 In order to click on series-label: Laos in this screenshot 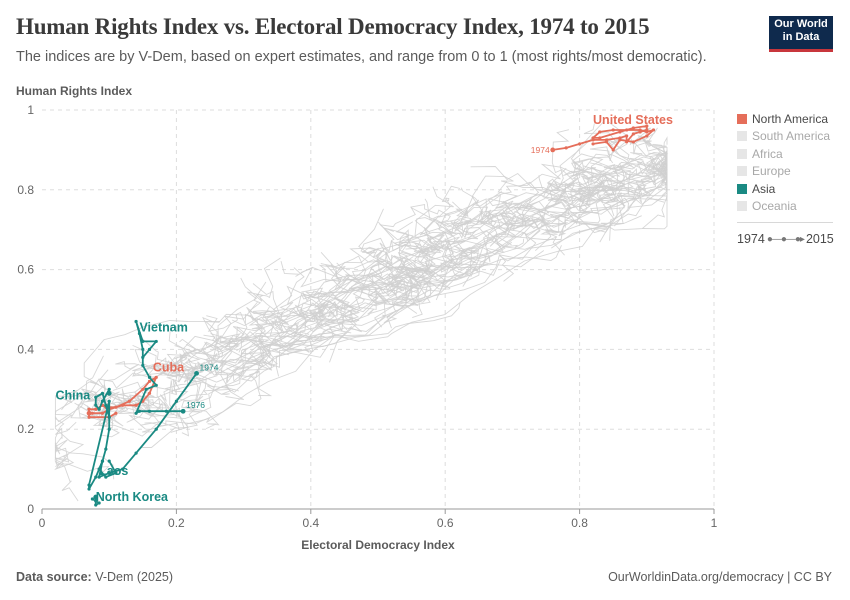, I will do `click(113, 471)`.